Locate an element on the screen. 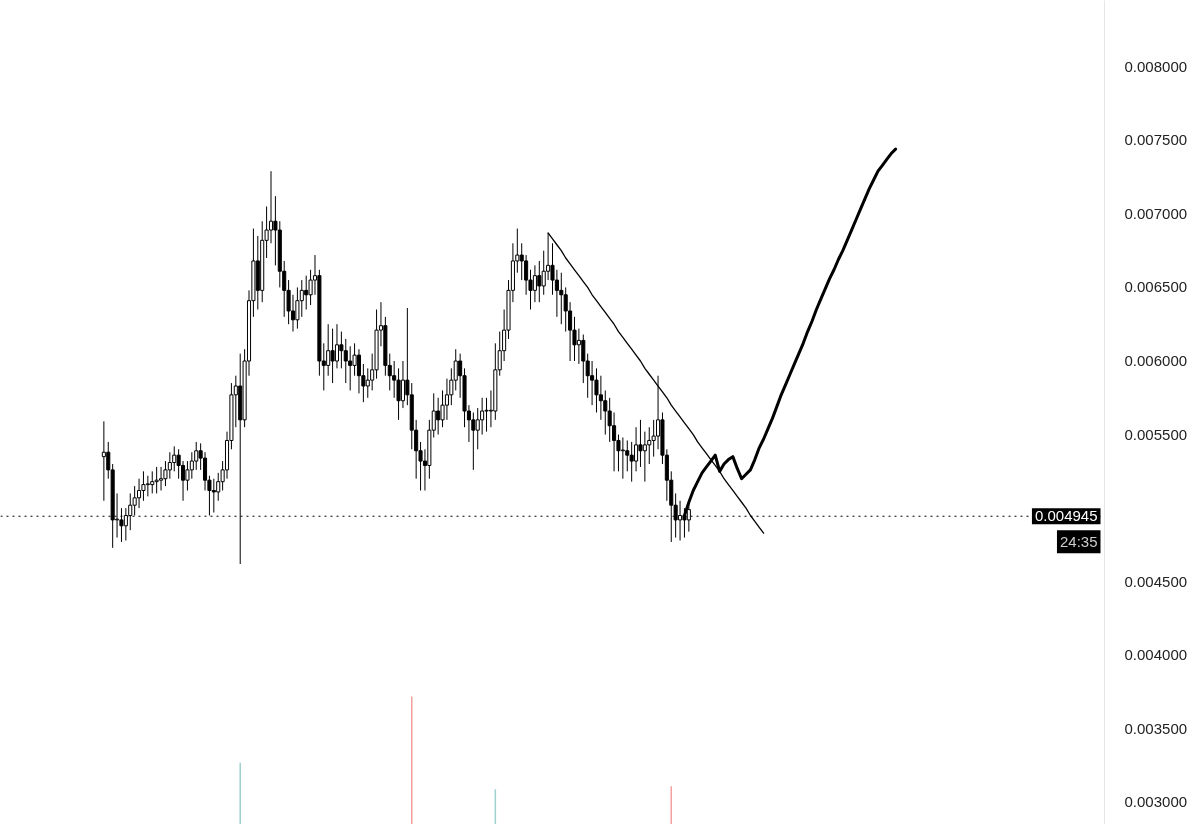  y-tick-label: 0.003500 is located at coordinates (1156, 728).